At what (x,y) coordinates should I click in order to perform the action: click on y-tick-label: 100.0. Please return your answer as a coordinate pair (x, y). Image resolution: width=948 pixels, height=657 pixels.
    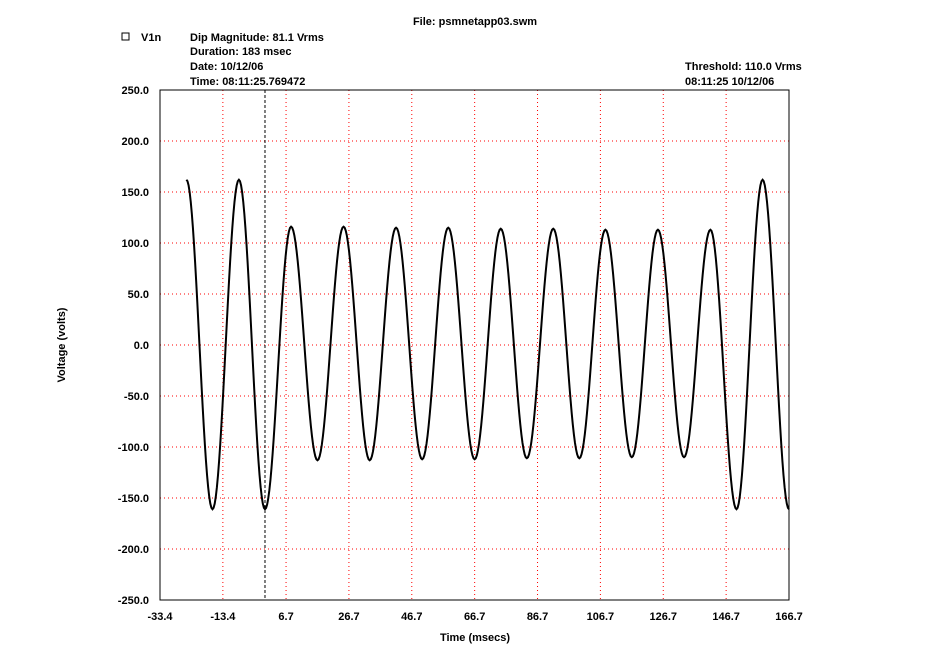
    Looking at the image, I should click on (135, 244).